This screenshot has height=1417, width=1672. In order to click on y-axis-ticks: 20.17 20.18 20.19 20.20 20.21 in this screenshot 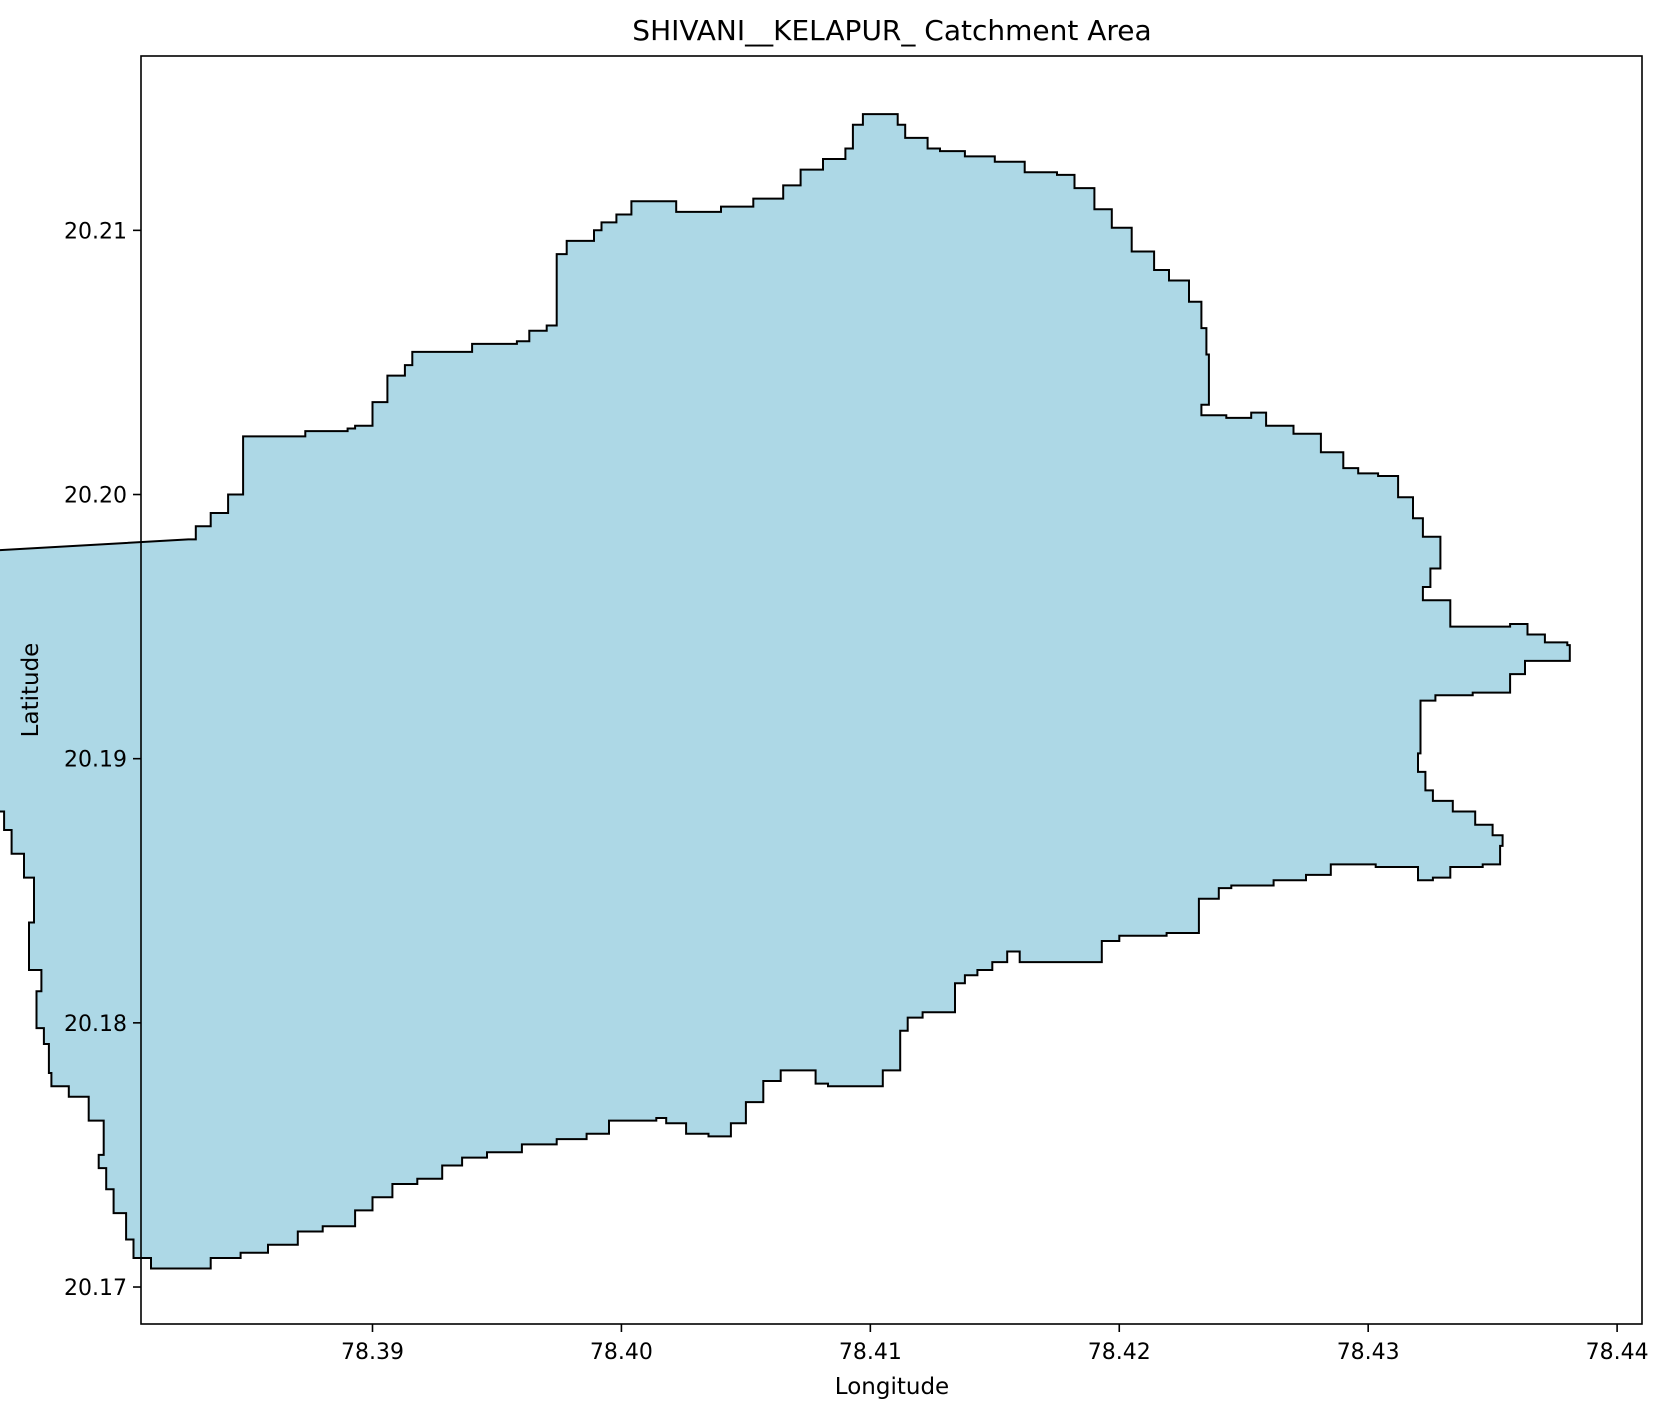, I will do `click(102, 760)`.